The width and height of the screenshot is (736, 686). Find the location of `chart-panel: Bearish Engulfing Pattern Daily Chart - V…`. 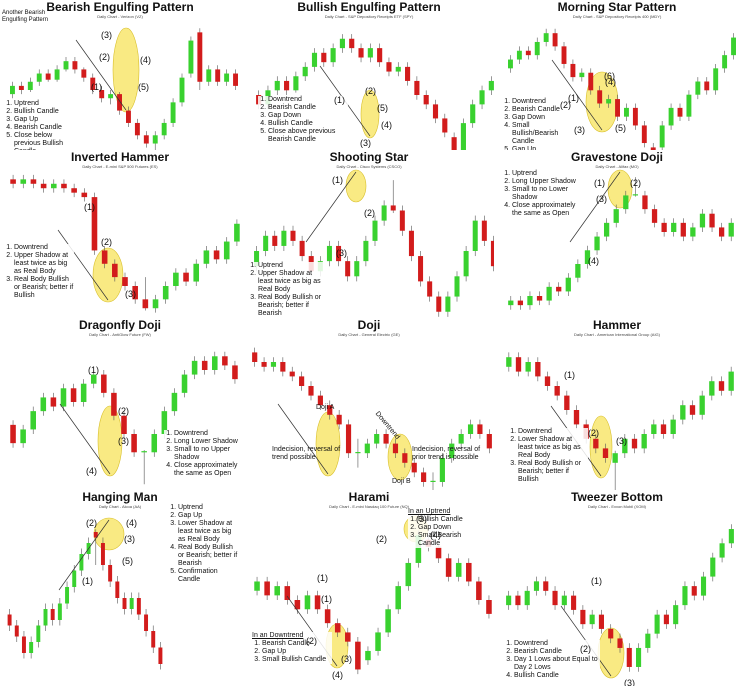

chart-panel: Bearish Engulfing Pattern Daily Chart - V… is located at coordinates (120, 75).